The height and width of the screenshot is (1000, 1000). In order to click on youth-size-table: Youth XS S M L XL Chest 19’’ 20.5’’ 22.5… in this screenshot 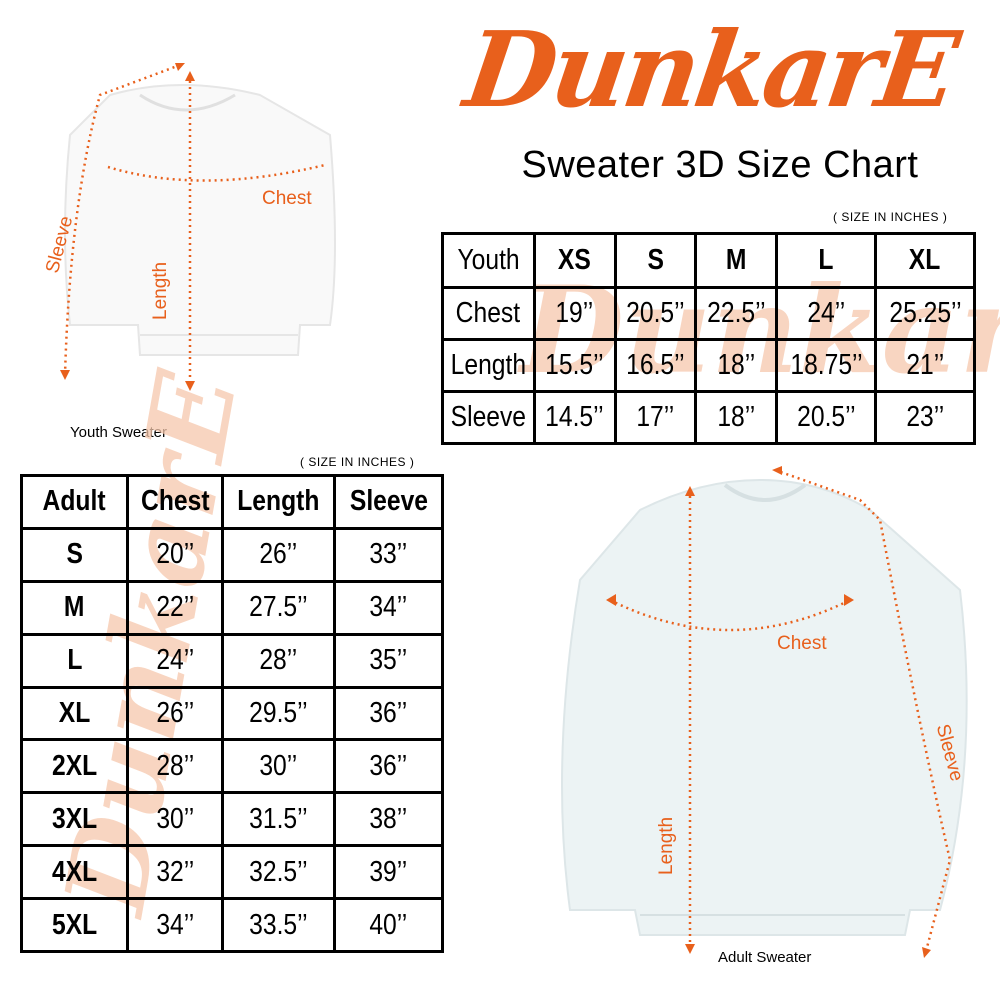, I will do `click(708, 338)`.